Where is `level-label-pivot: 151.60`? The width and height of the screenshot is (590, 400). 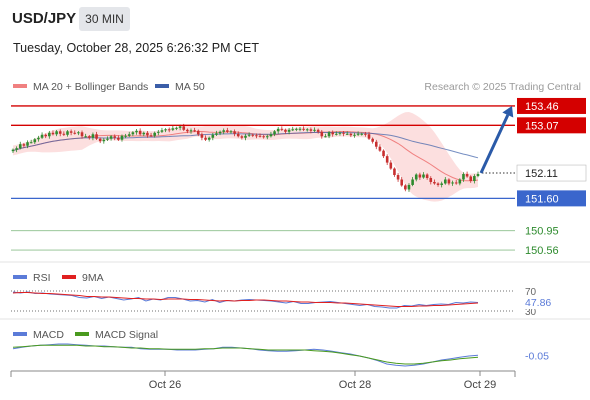
level-label-pivot: 151.60 is located at coordinates (542, 199).